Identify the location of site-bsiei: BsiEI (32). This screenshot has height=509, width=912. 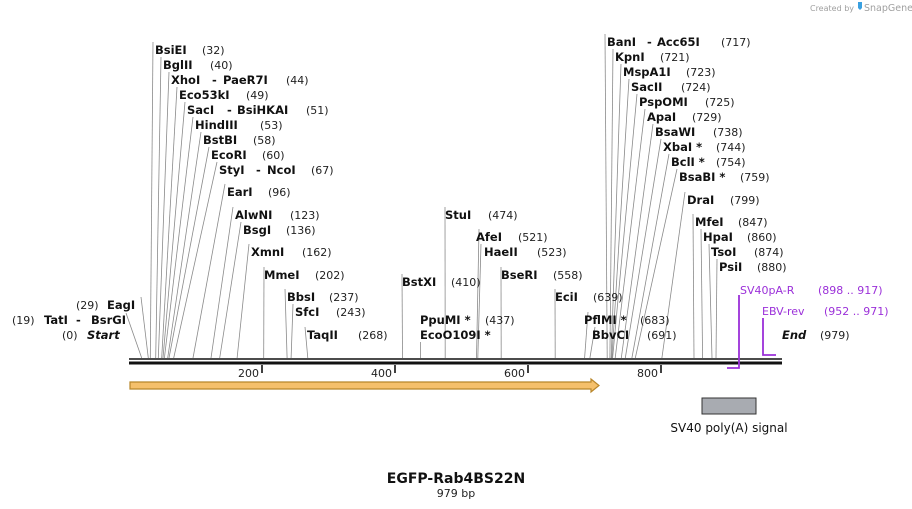
(190, 50).